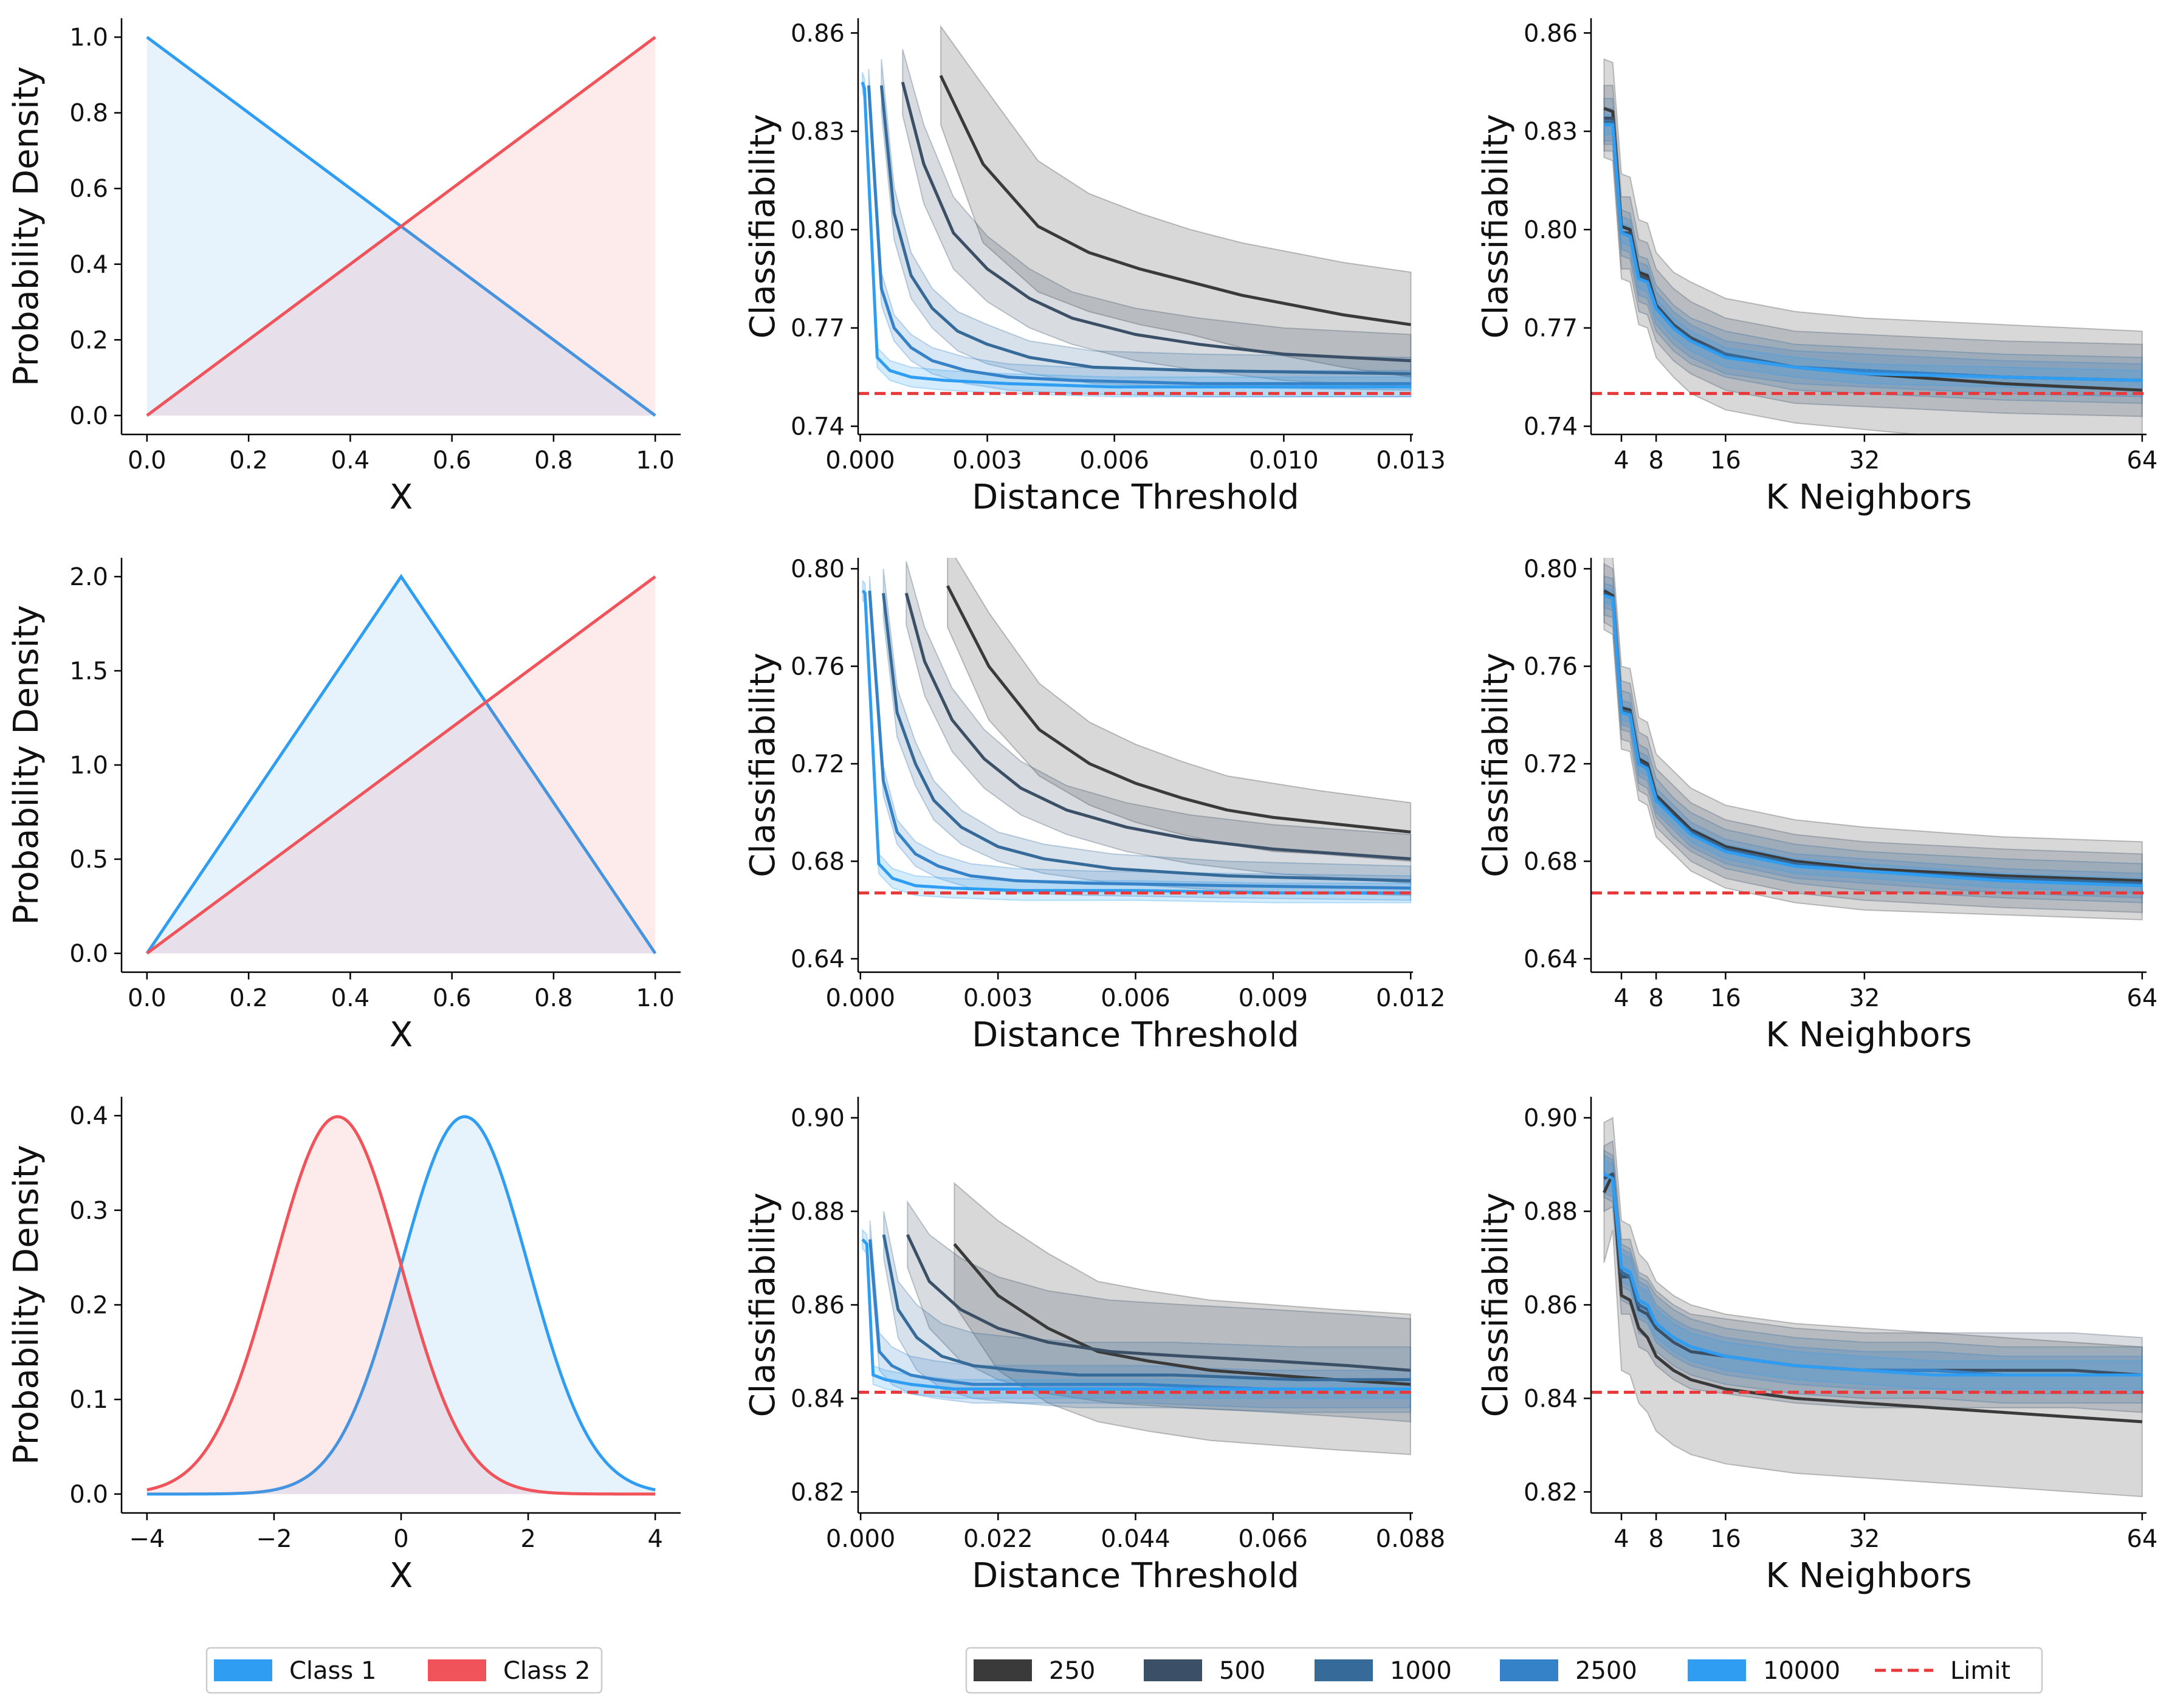  I want to click on y-tick-label: 0.76, so click(818, 667).